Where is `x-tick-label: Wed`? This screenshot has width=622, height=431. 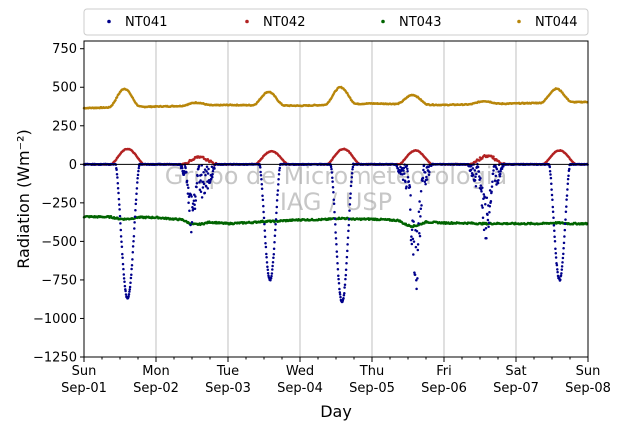 x-tick-label: Wed is located at coordinates (300, 371).